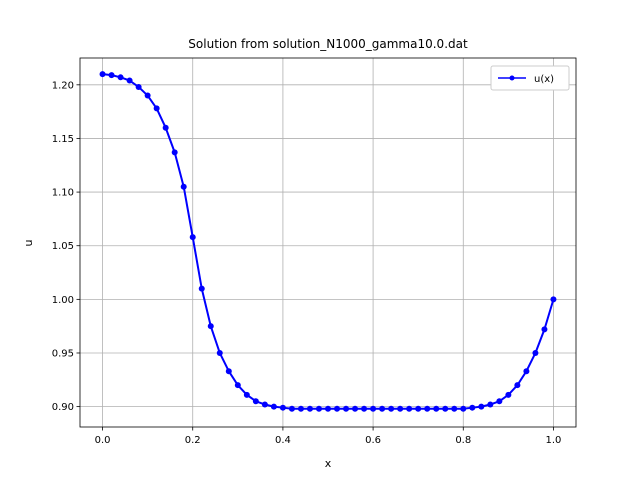 The width and height of the screenshot is (640, 480). What do you see at coordinates (283, 440) in the screenshot?
I see `x-tick-label: 0.4` at bounding box center [283, 440].